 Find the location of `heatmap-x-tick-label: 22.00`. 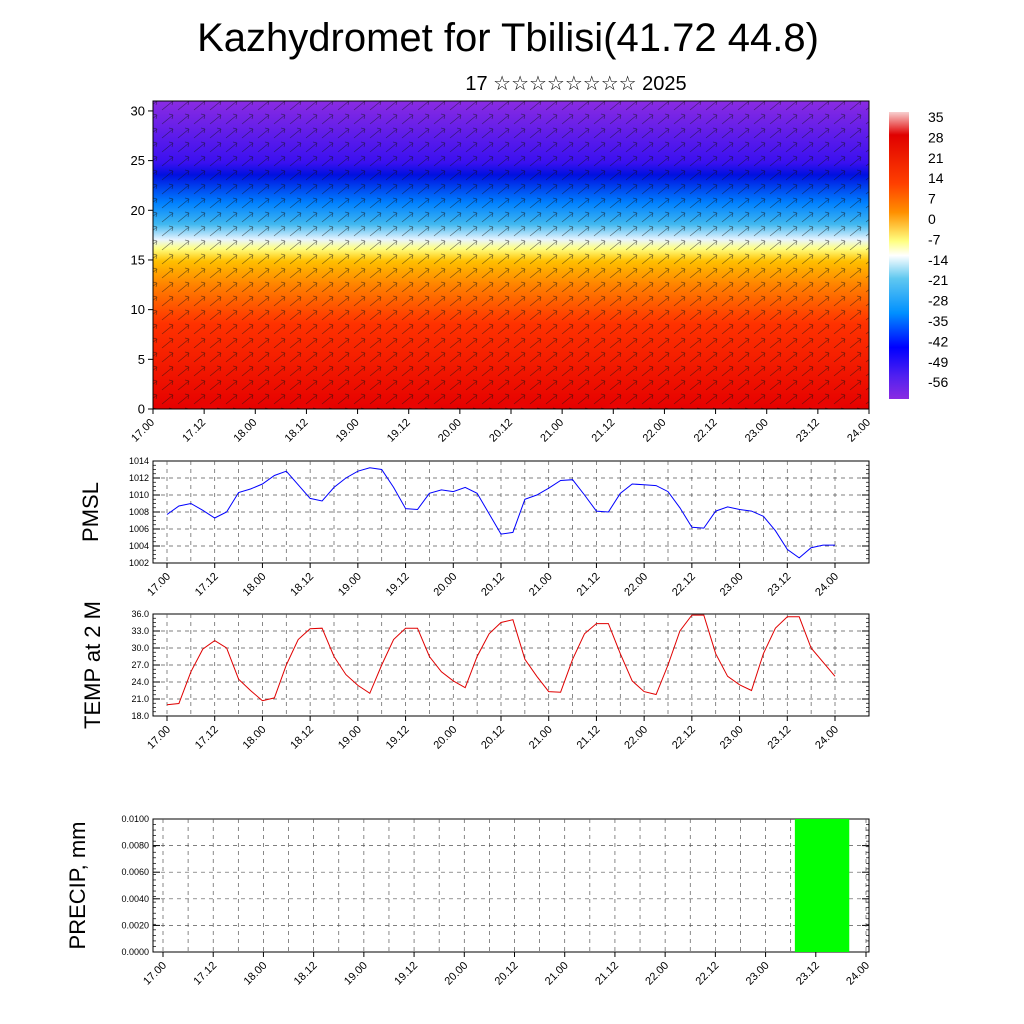

heatmap-x-tick-label: 22.00 is located at coordinates (655, 431).